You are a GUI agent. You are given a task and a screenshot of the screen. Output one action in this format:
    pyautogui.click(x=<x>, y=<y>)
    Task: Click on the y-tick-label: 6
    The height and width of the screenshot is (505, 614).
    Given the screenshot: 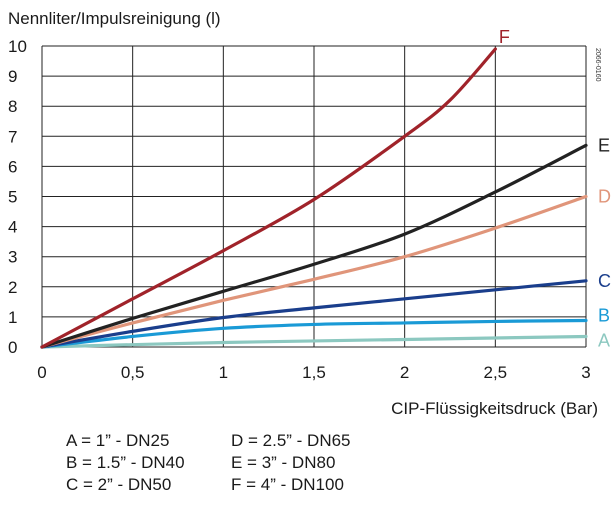 What is the action you would take?
    pyautogui.click(x=12, y=166)
    